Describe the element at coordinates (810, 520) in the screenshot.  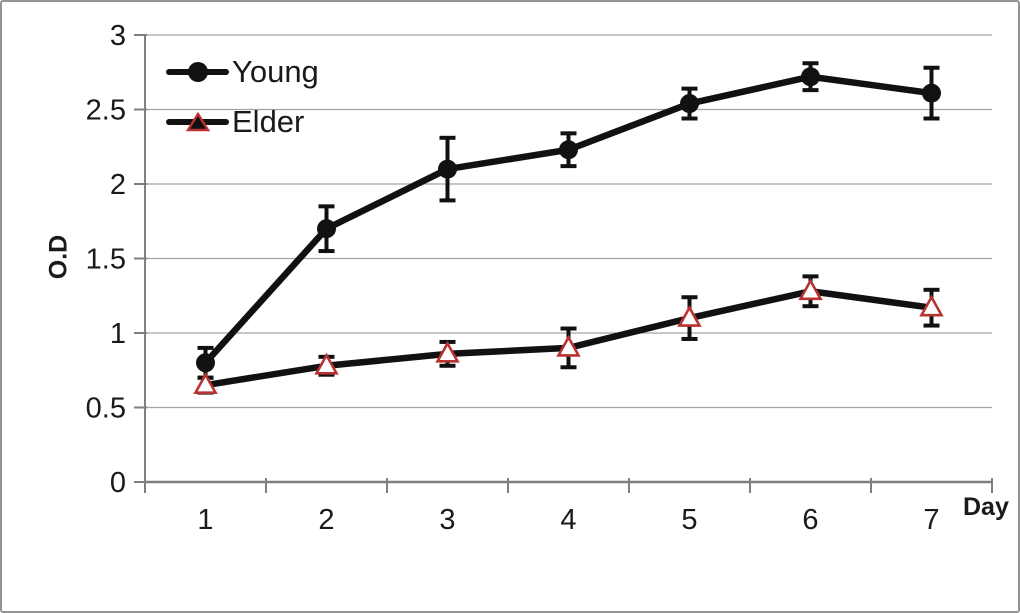
I see `svg-text: 6` at that location.